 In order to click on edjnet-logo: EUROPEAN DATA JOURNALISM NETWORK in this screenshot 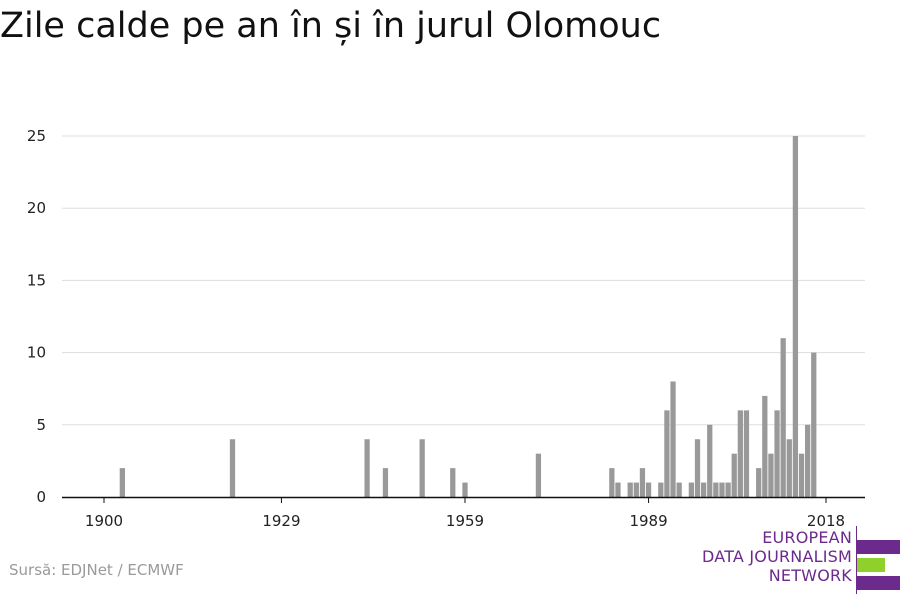, I will do `click(800, 560)`.